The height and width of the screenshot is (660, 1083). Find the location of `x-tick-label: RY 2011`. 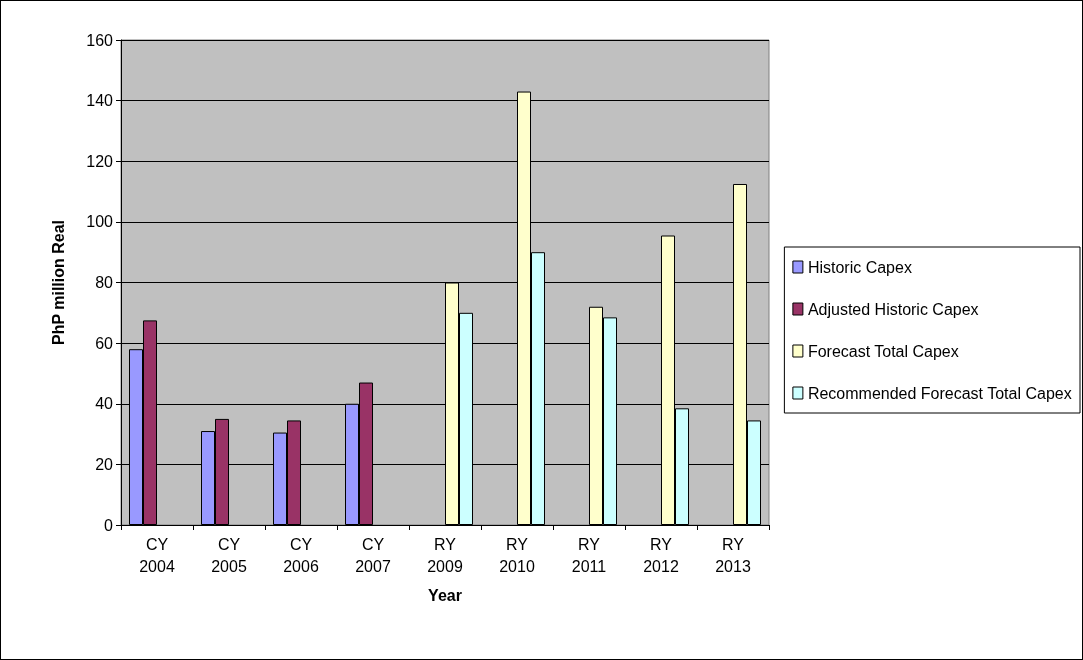

x-tick-label: RY 2011 is located at coordinates (589, 555).